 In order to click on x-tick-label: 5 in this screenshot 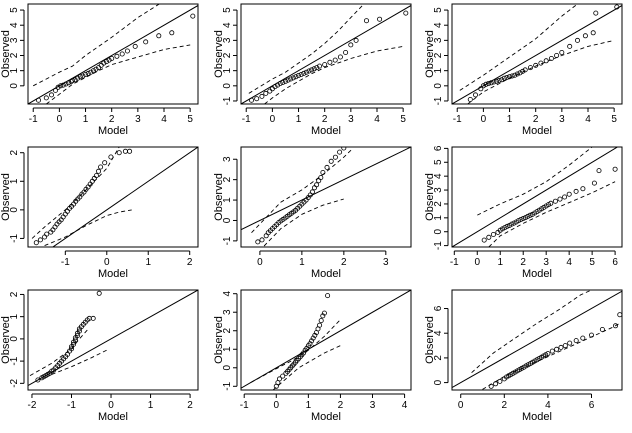, I will do `click(592, 262)`.